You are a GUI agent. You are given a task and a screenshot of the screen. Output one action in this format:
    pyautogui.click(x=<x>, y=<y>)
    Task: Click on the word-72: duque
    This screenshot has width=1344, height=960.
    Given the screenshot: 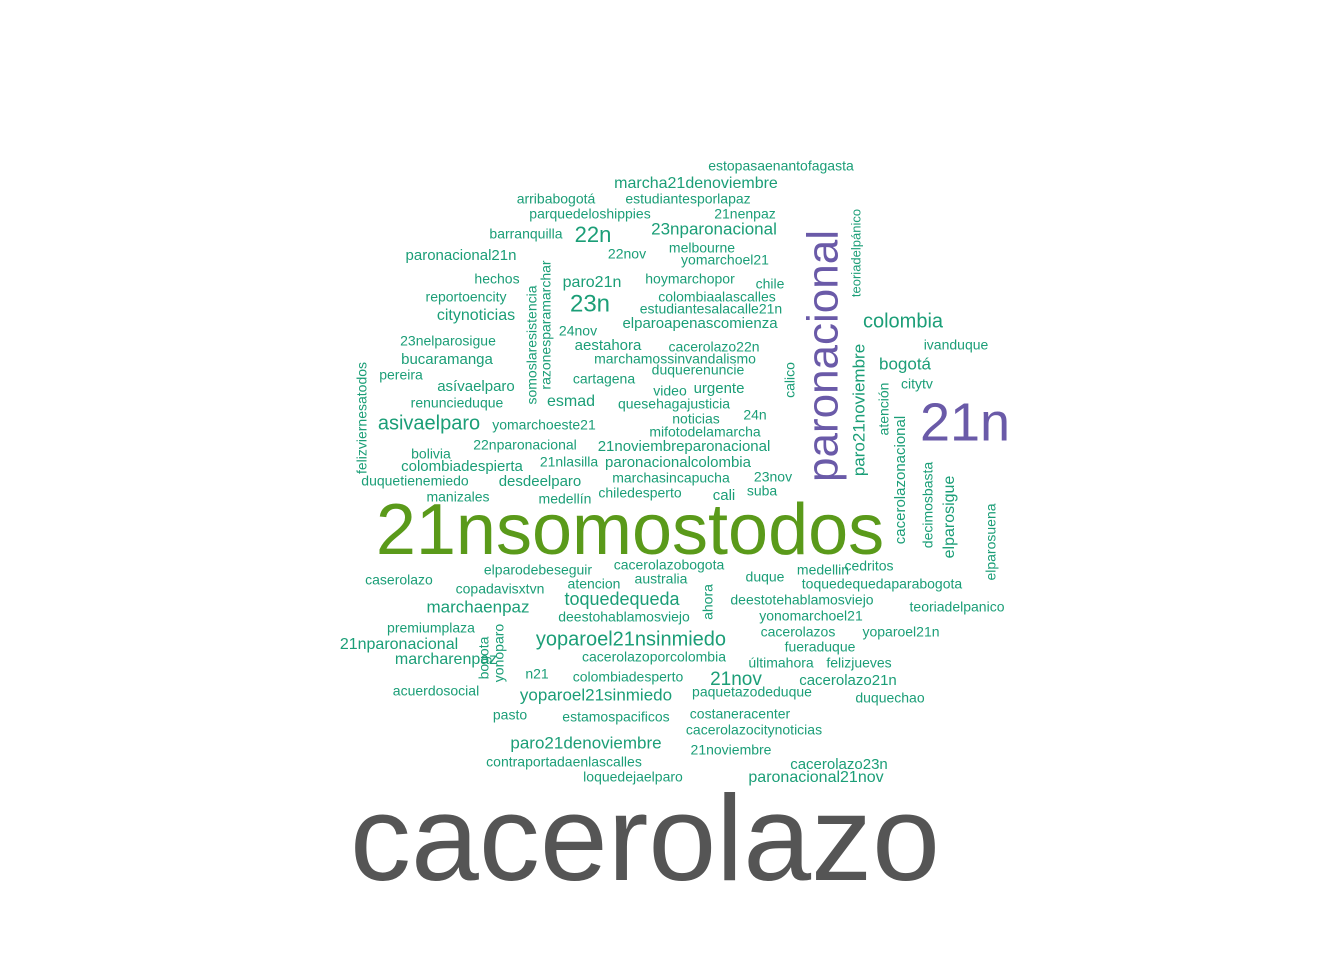 What is the action you would take?
    pyautogui.click(x=765, y=577)
    